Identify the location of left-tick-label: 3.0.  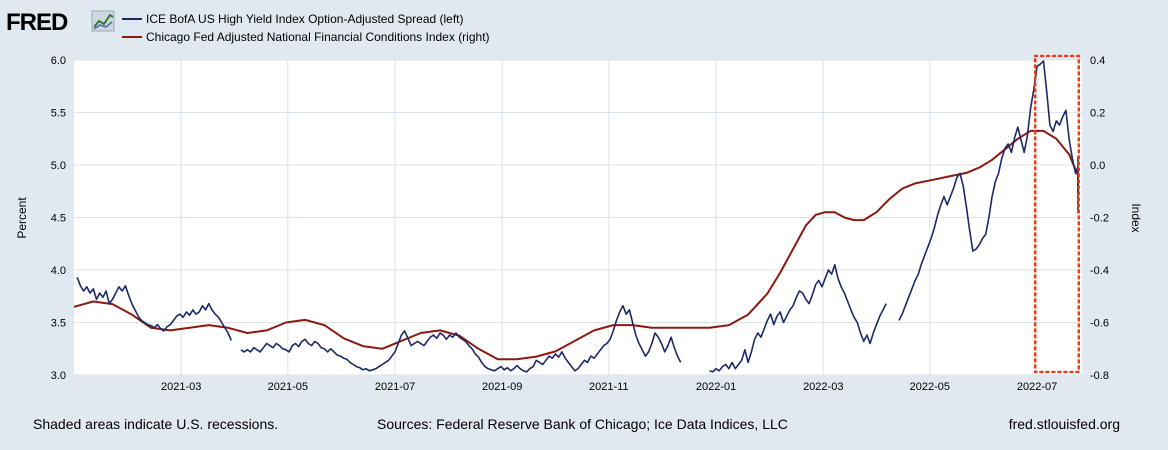
(58, 376).